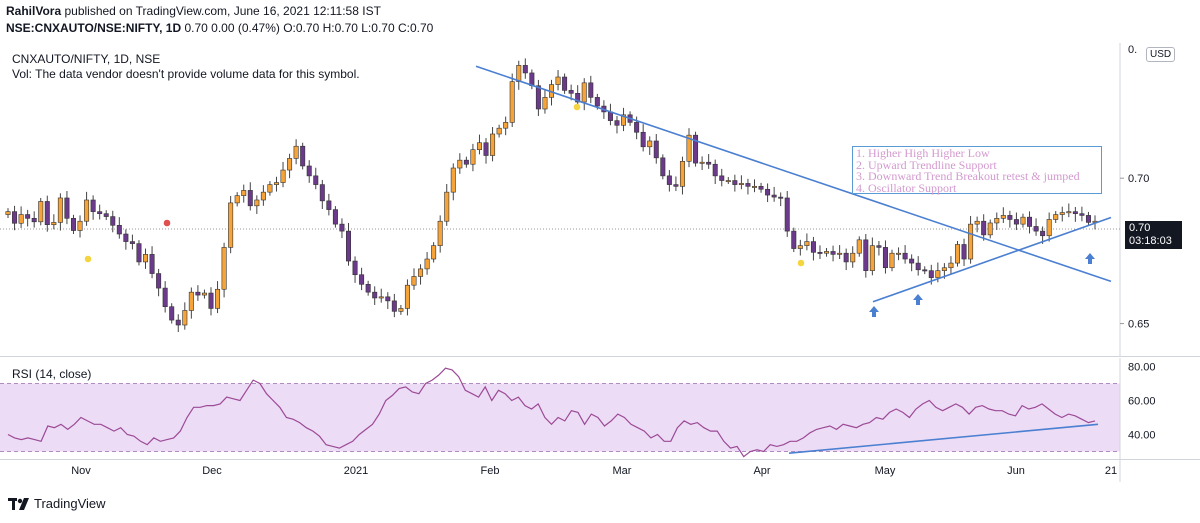 The width and height of the screenshot is (1200, 523). Describe the element at coordinates (761, 471) in the screenshot. I see `time-tick-label: Apr` at that location.